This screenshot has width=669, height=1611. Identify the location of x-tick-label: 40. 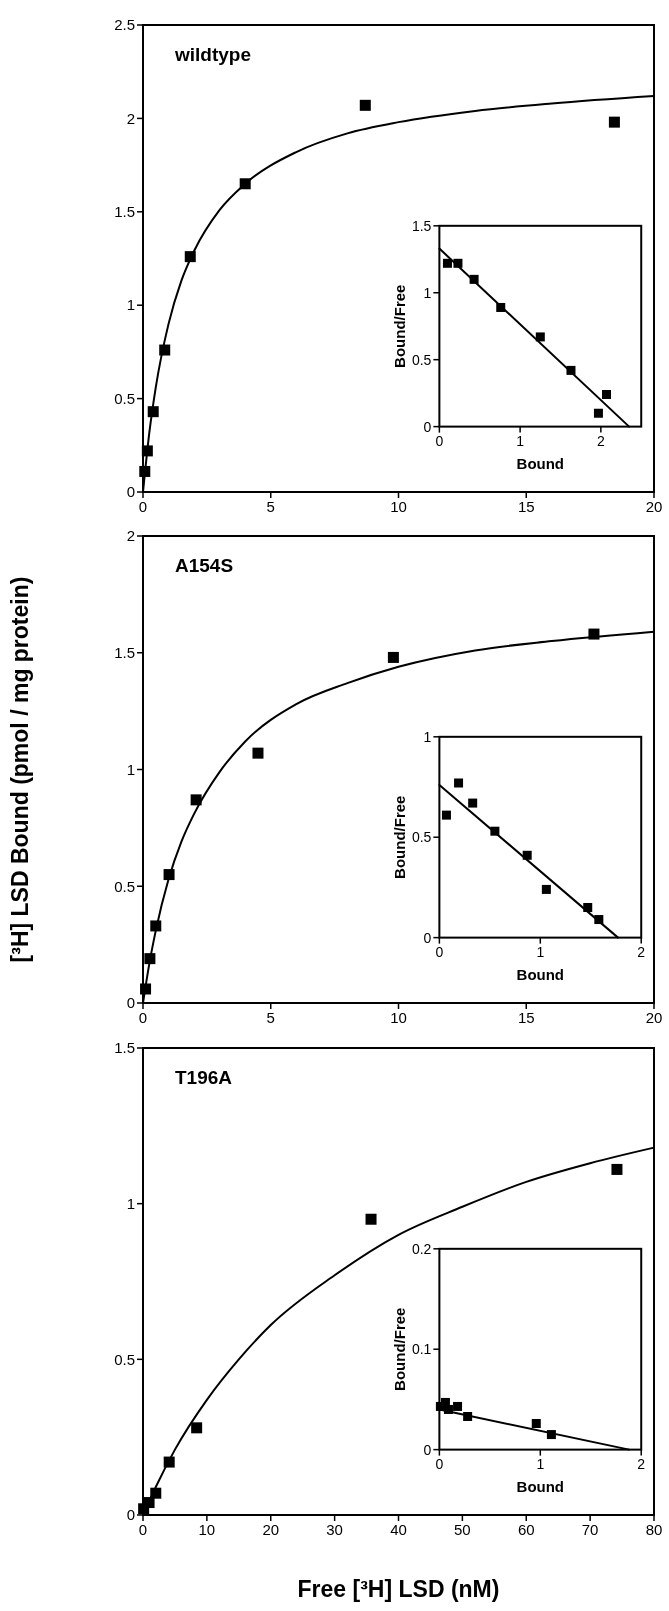
(398, 1529).